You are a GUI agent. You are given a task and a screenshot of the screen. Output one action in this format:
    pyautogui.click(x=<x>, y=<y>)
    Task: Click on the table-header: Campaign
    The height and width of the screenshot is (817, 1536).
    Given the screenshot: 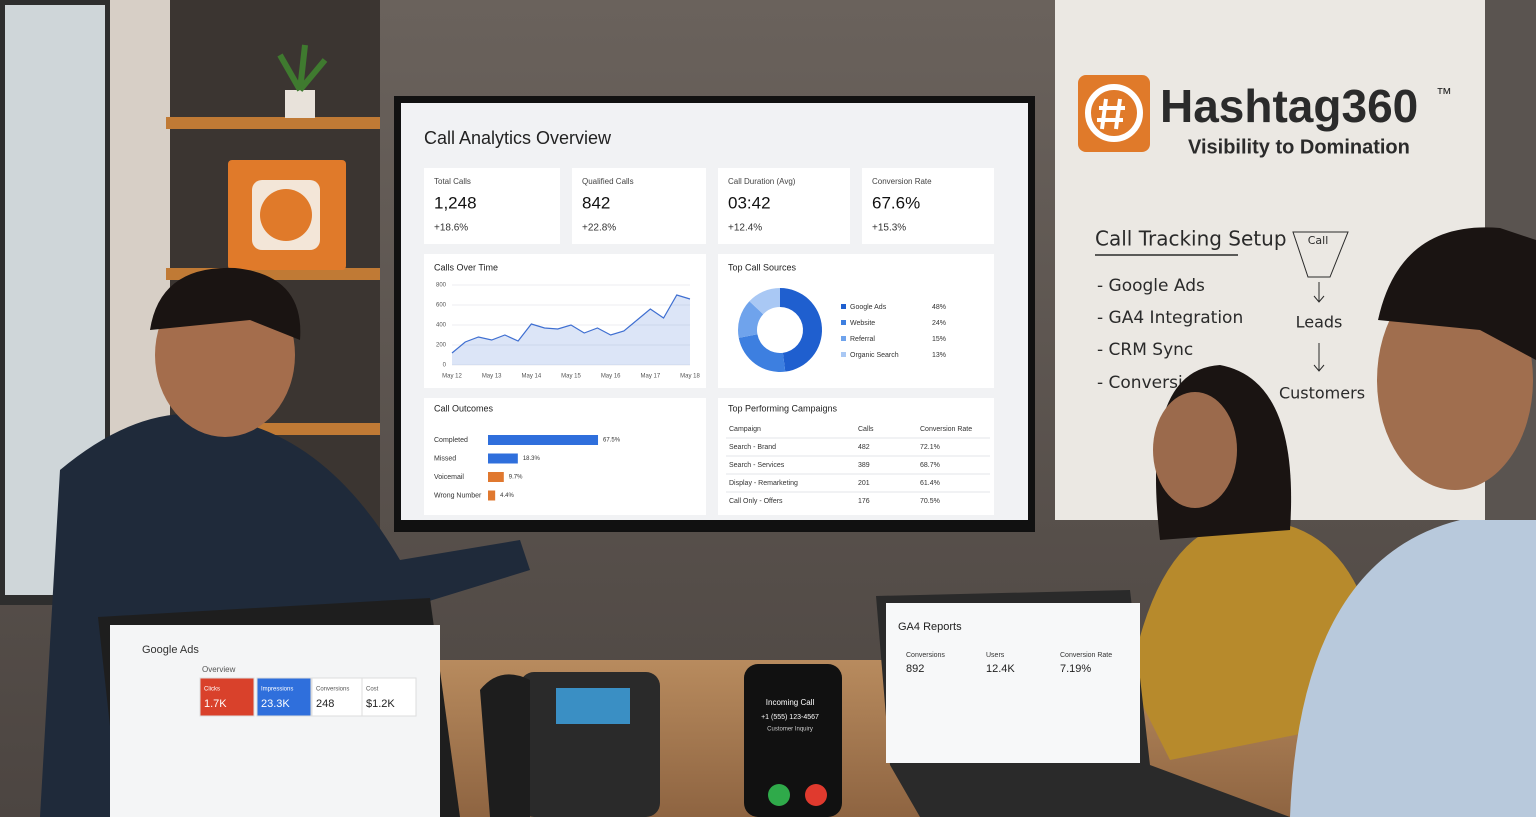 What is the action you would take?
    pyautogui.click(x=745, y=429)
    